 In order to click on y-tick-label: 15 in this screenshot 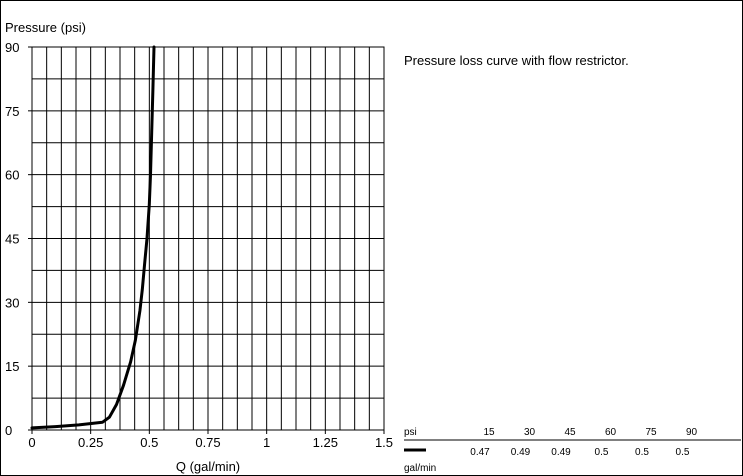, I will do `click(12, 366)`.